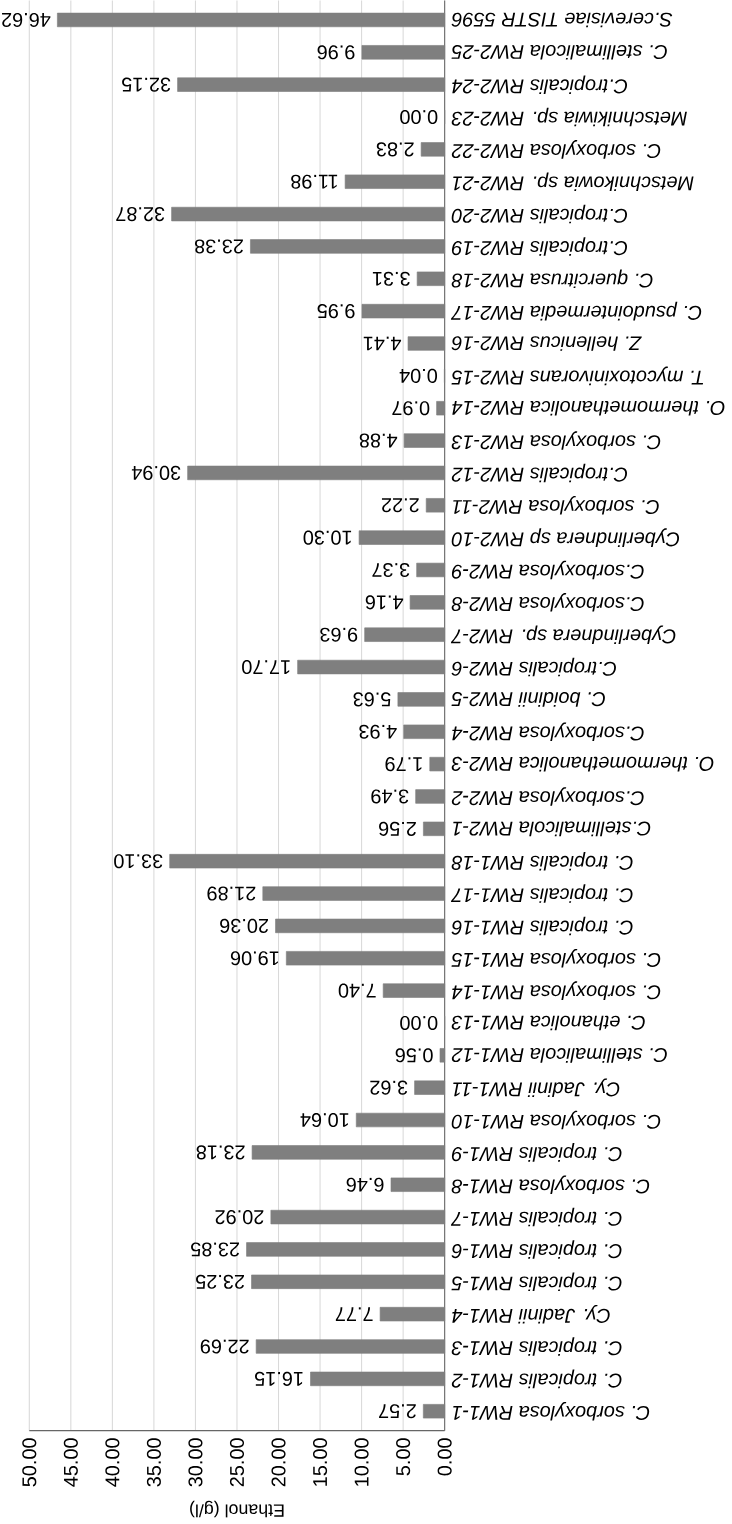 The width and height of the screenshot is (732, 1524). What do you see at coordinates (547, 796) in the screenshot?
I see `y-tick-label: C.sorboxylosa RW2-2` at bounding box center [547, 796].